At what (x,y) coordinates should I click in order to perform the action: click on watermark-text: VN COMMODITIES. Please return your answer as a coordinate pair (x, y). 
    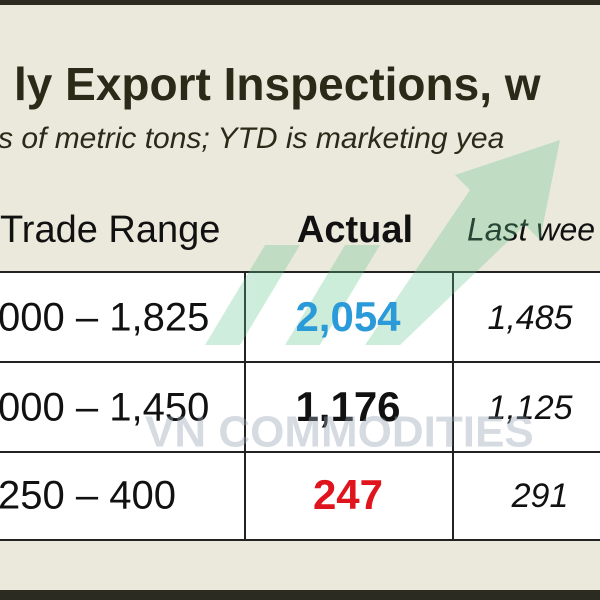
    Looking at the image, I should click on (339, 432).